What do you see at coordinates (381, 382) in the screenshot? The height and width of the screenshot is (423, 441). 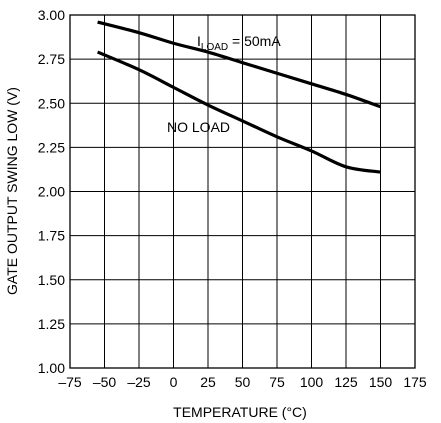 I see `x-tick-label: 150` at bounding box center [381, 382].